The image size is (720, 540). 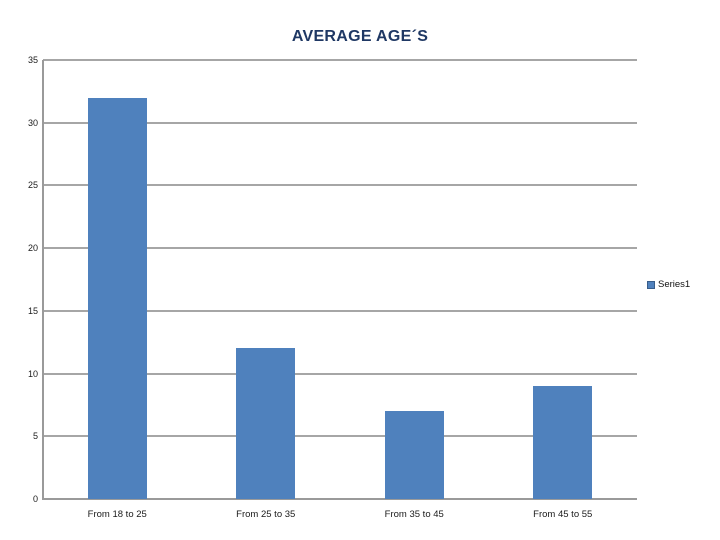 I want to click on x-category-label: From 35 to 45, so click(x=414, y=514).